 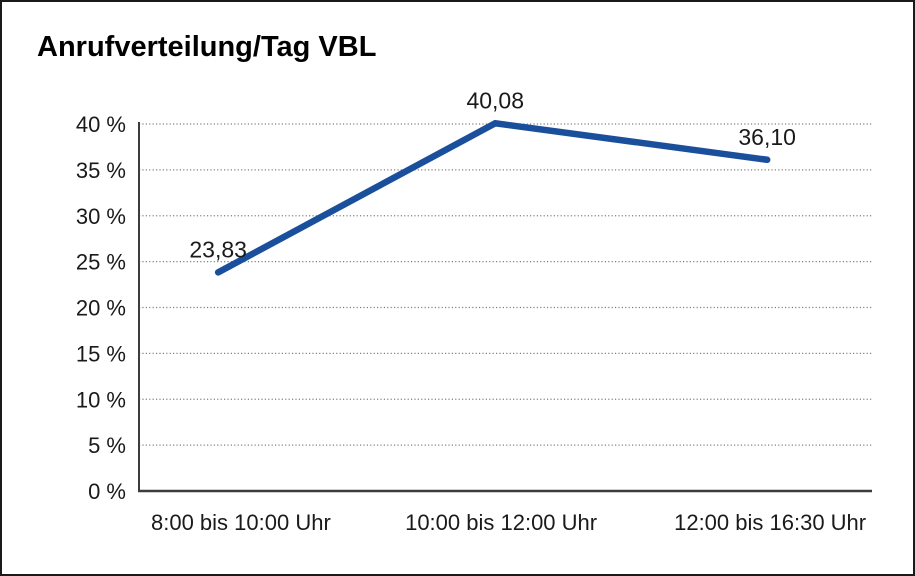 What do you see at coordinates (218, 249) in the screenshot?
I see `data-label: 23,83` at bounding box center [218, 249].